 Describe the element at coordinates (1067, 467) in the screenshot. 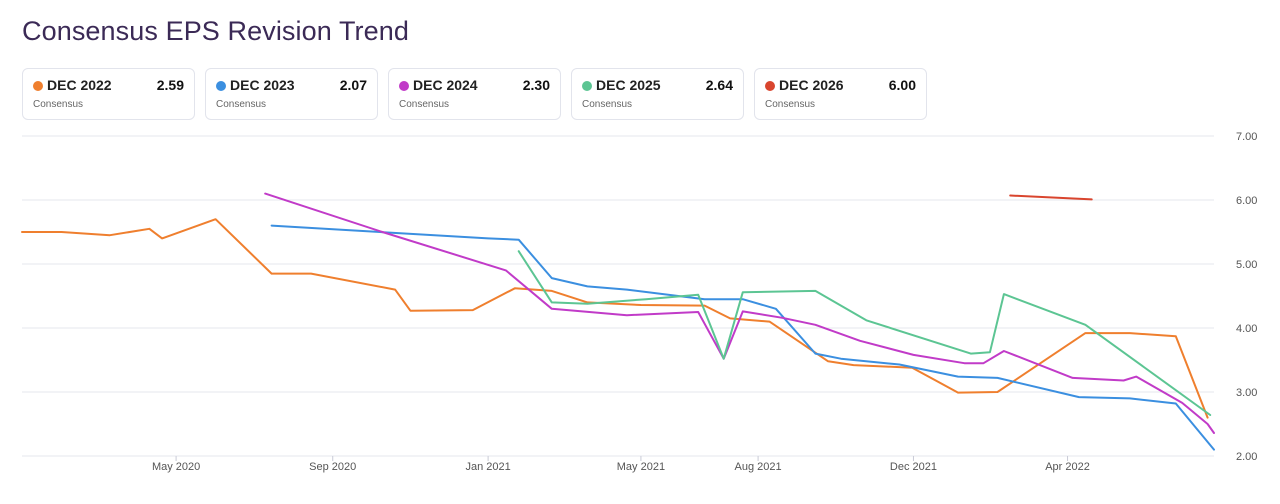

I see `x-tick-label: Apr 2022` at that location.